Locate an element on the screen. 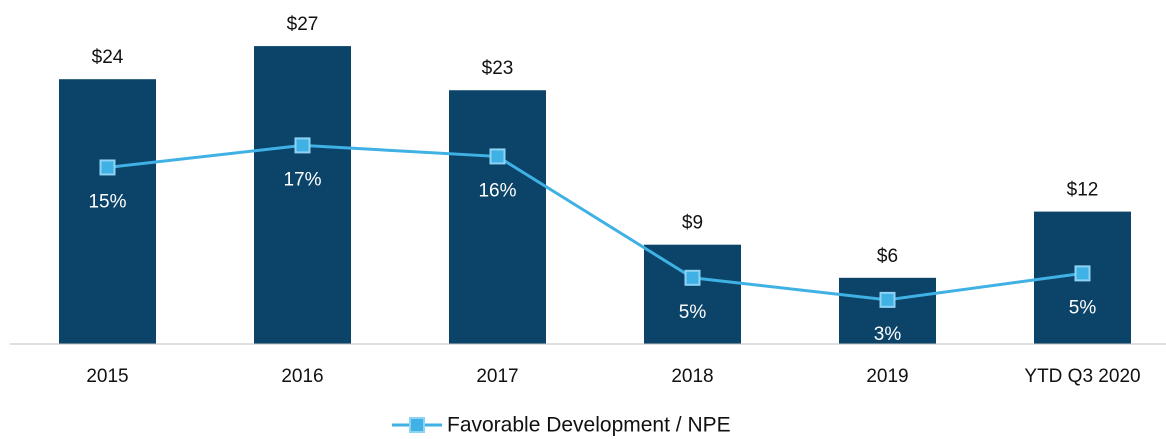 The image size is (1166, 439). bar-value-label: $6 is located at coordinates (887, 256).